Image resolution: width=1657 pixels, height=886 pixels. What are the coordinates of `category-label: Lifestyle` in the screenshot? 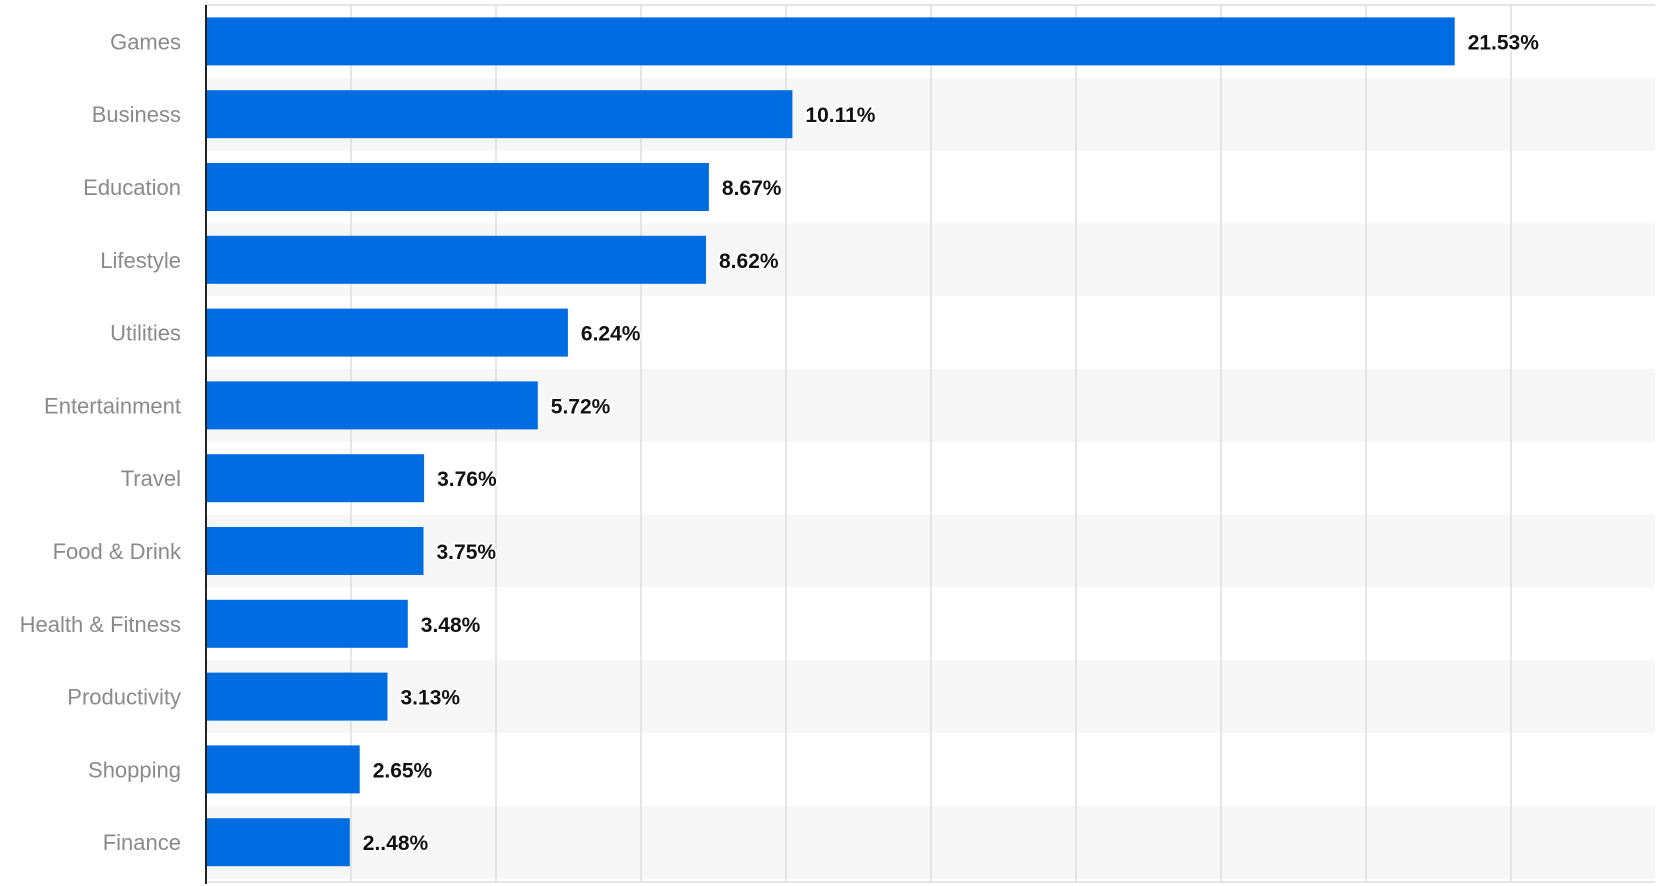 It's located at (140, 260).